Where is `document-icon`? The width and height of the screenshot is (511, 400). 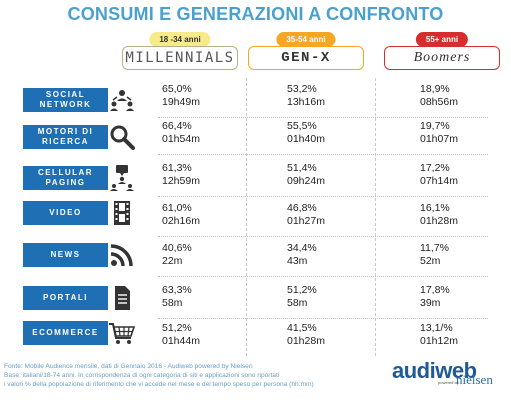
document-icon is located at coordinates (122, 298).